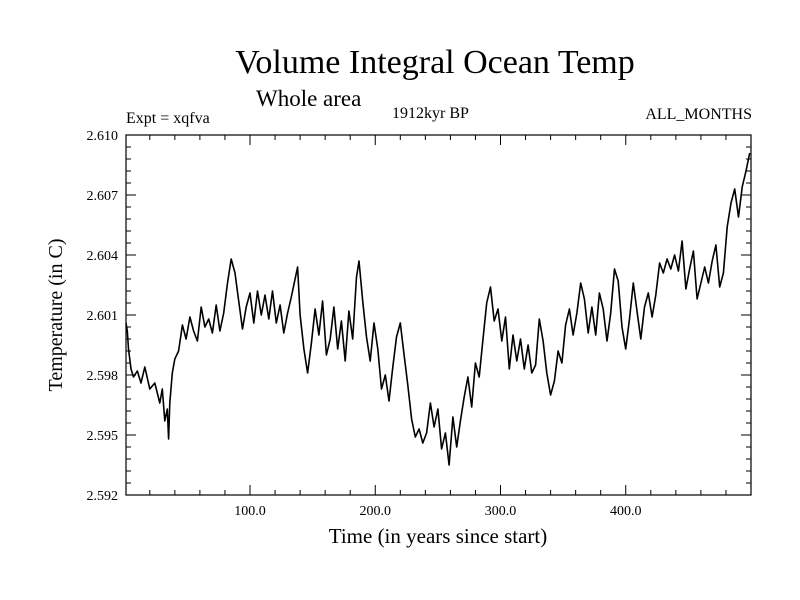 This screenshot has width=800, height=600. I want to click on y-tick-labels: 2.592 2.595 2.598 2.601 2.604 2.607 2.610, so click(103, 316).